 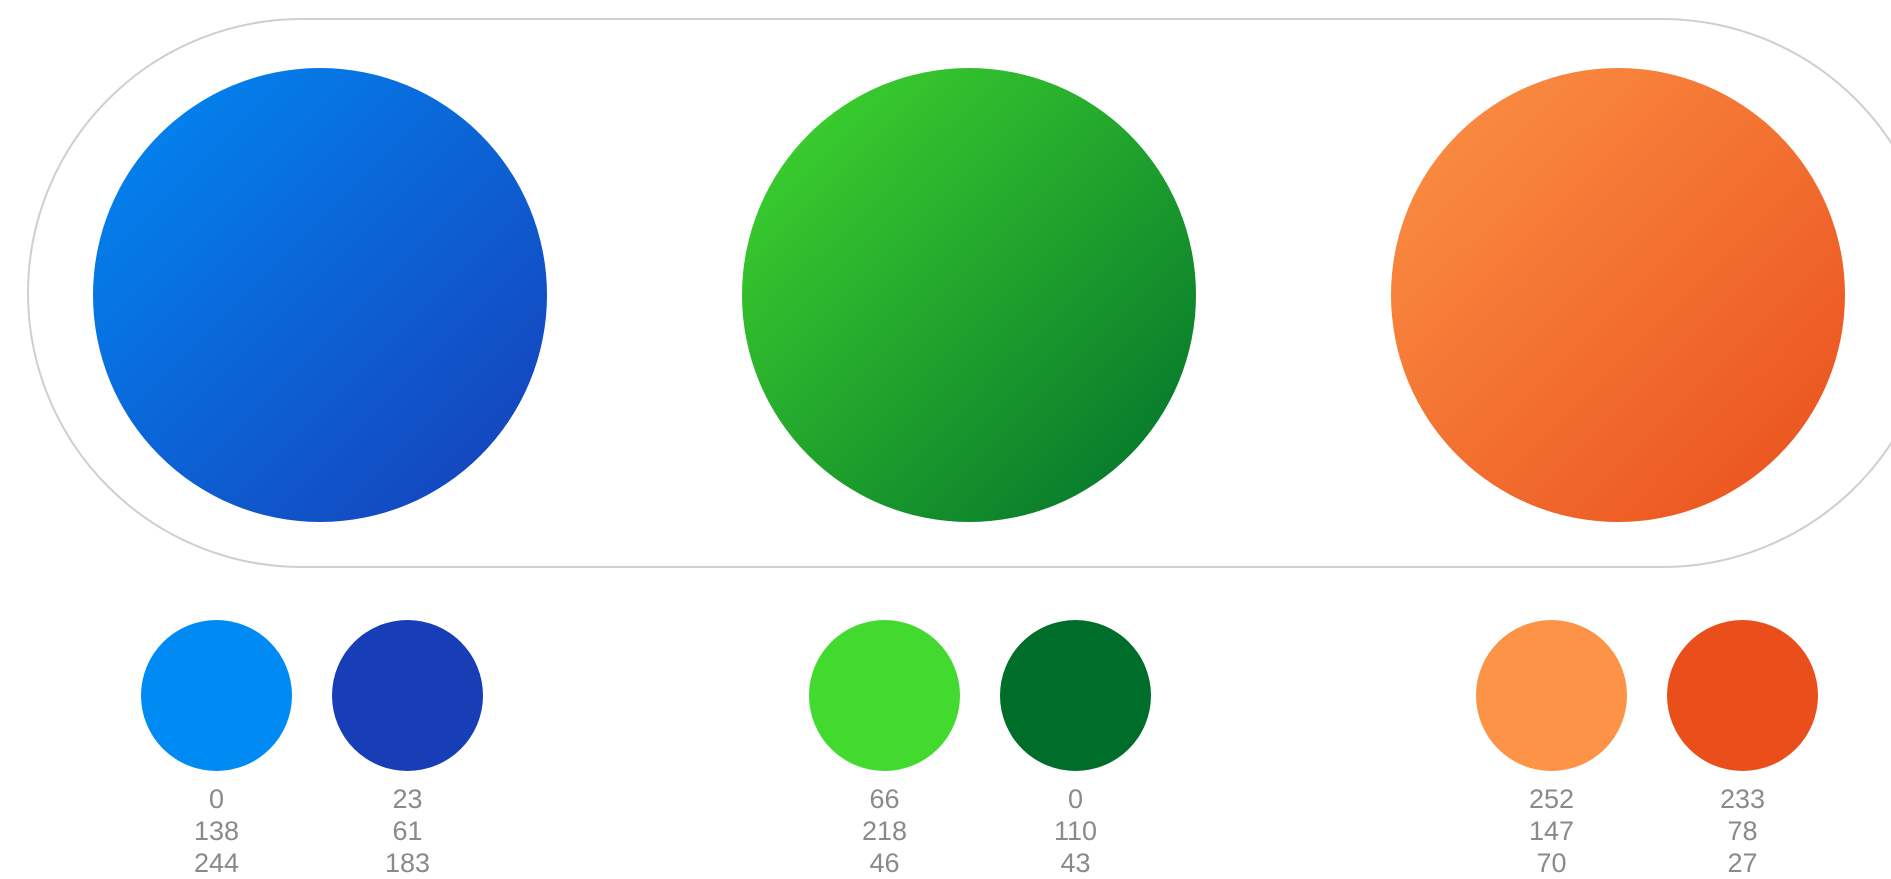 What do you see at coordinates (1551, 695) in the screenshot?
I see `orange-start-color-swatch` at bounding box center [1551, 695].